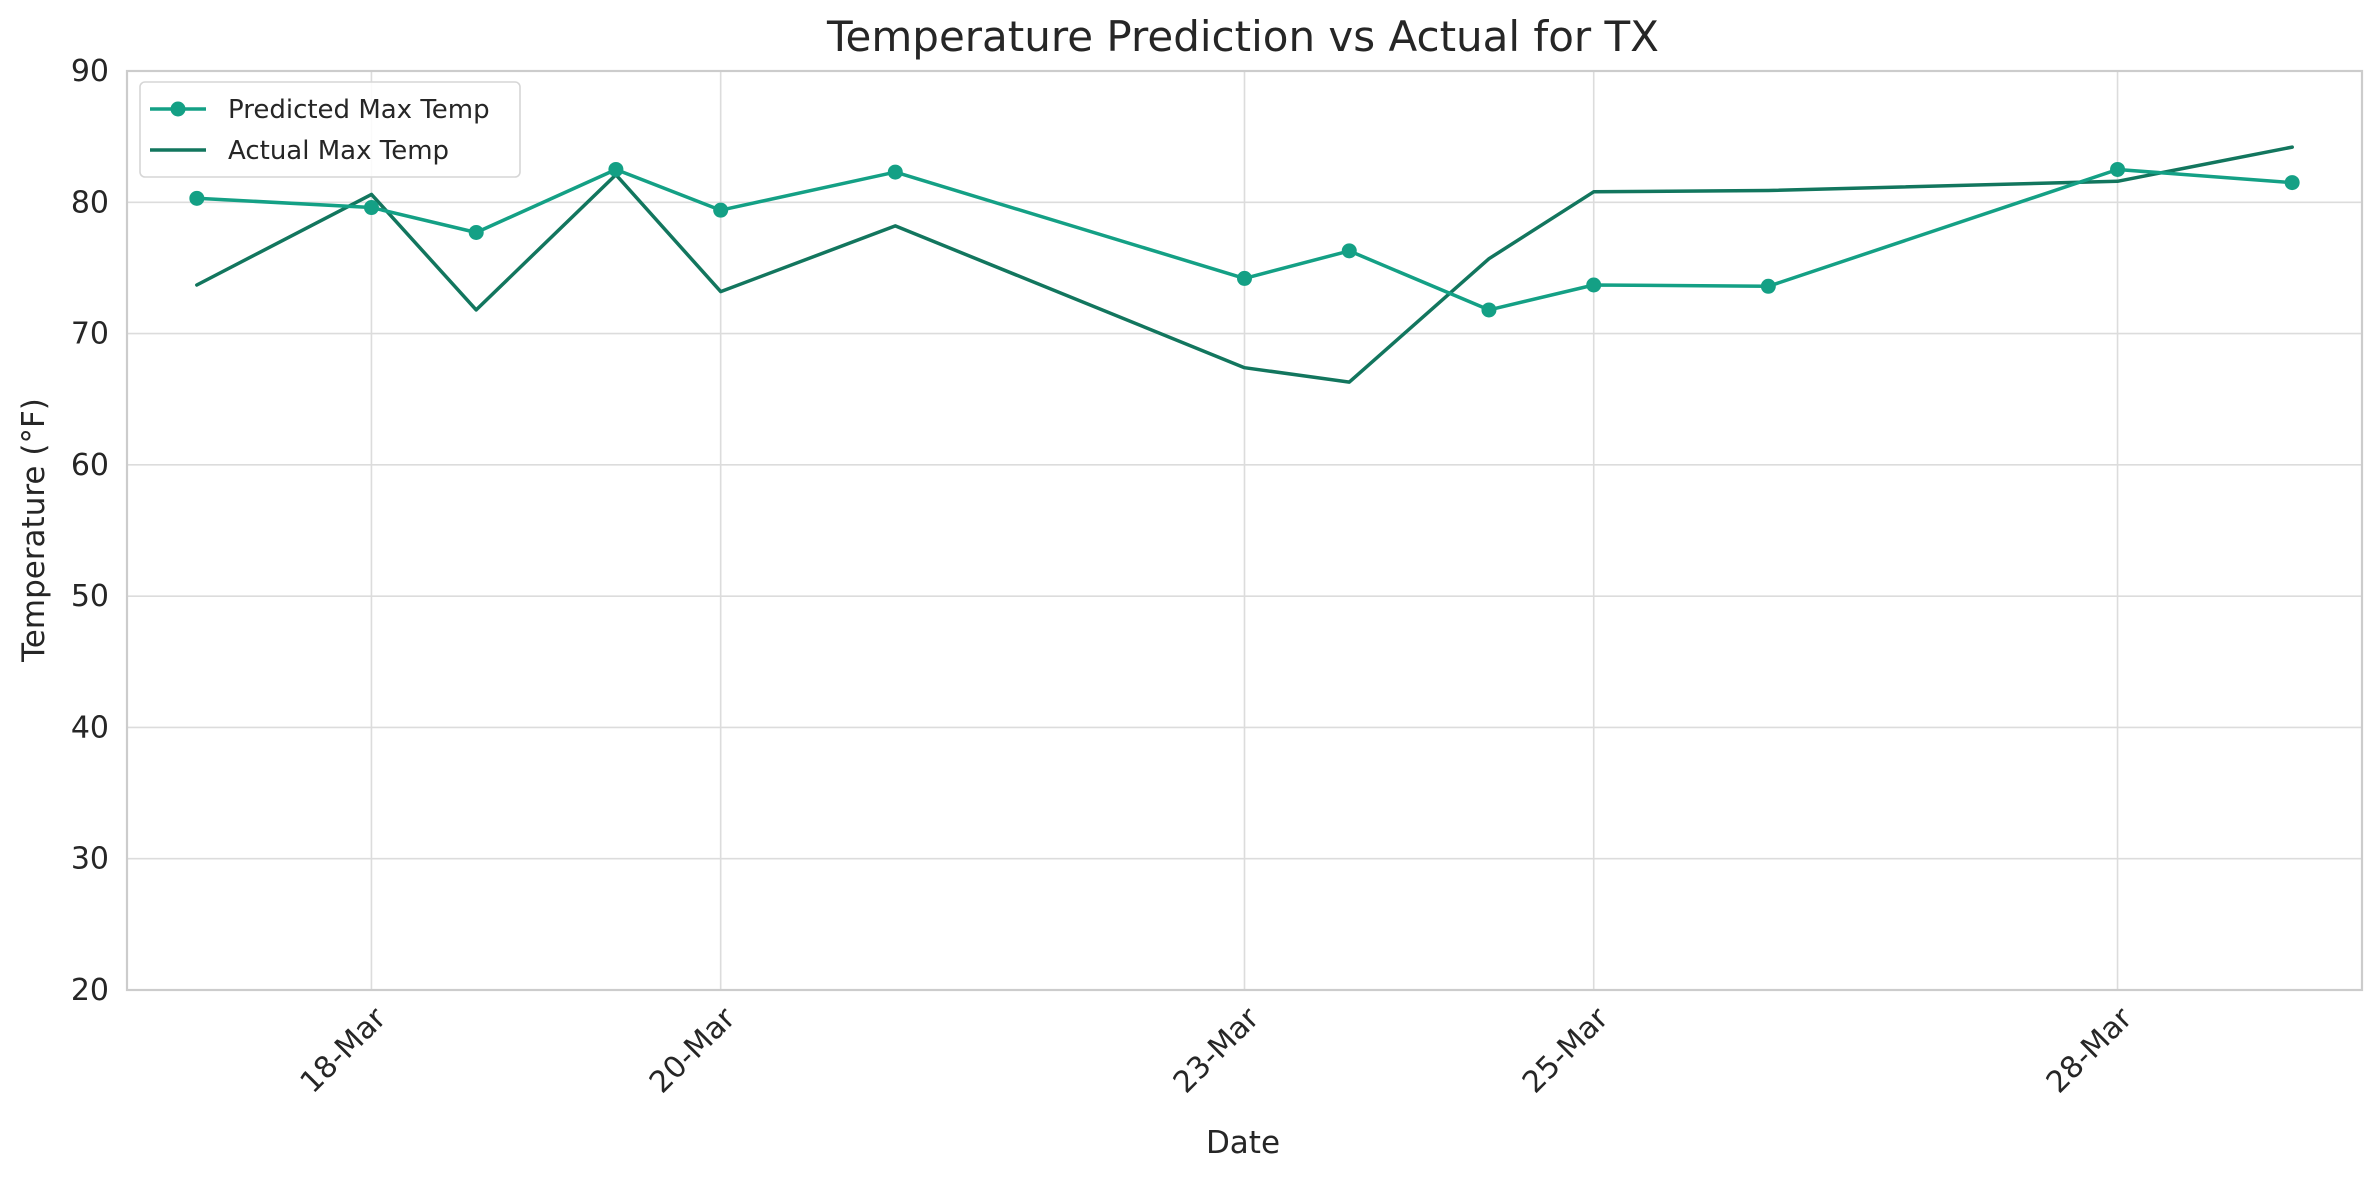  I want to click on y-axis-label: Temperature (°F), so click(34, 530).